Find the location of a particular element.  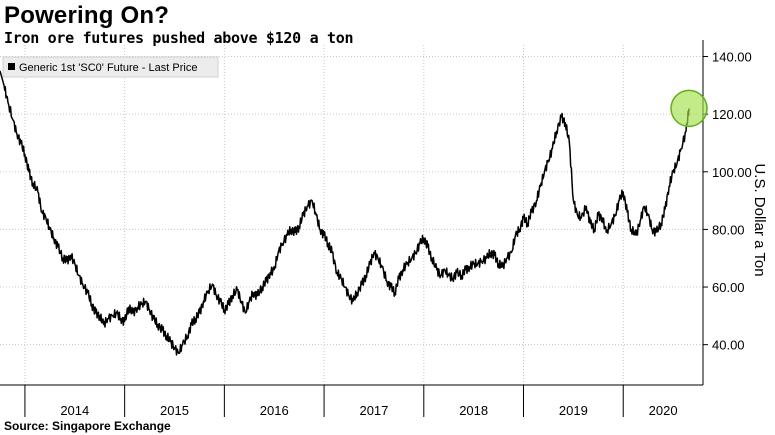

y-tick-label: 100.00 is located at coordinates (732, 172).